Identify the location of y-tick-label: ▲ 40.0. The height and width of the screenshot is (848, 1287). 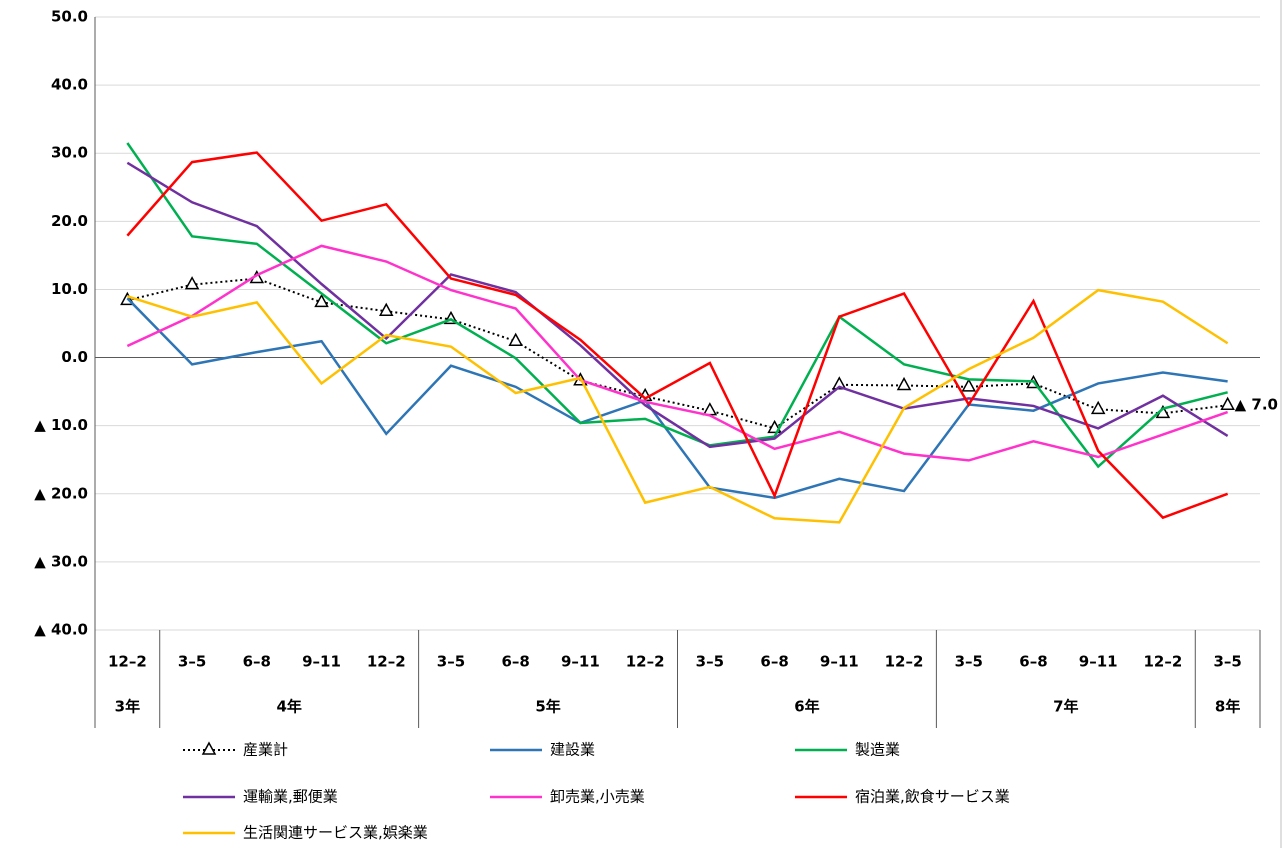
(61, 630).